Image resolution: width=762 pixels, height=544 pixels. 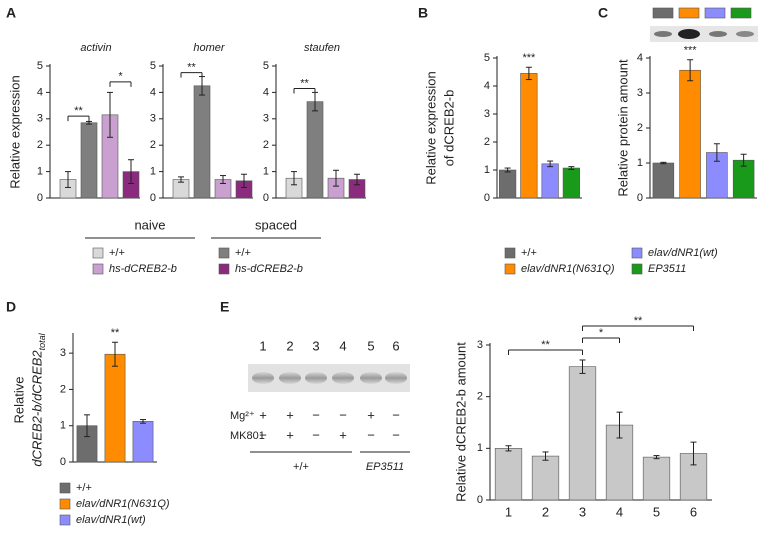 What do you see at coordinates (656, 511) in the screenshot?
I see `x-tick-label: 5` at bounding box center [656, 511].